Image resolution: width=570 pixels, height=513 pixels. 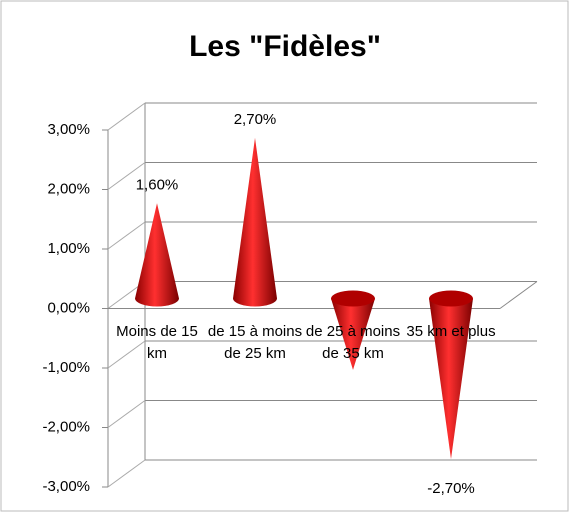 What do you see at coordinates (518, 295) in the screenshot?
I see `floor-right` at bounding box center [518, 295].